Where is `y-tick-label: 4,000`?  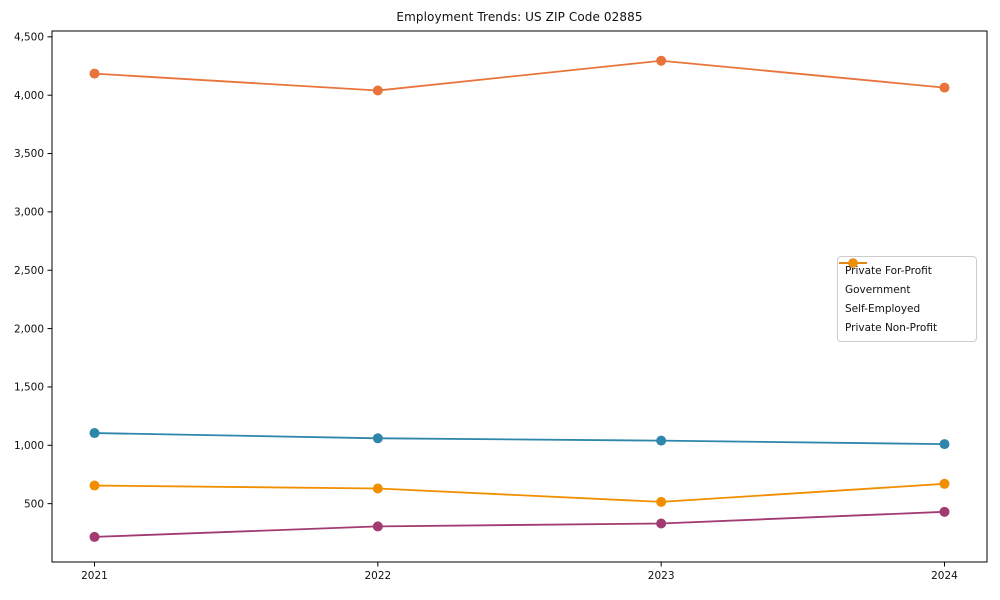
y-tick-label: 4,000 is located at coordinates (29, 96).